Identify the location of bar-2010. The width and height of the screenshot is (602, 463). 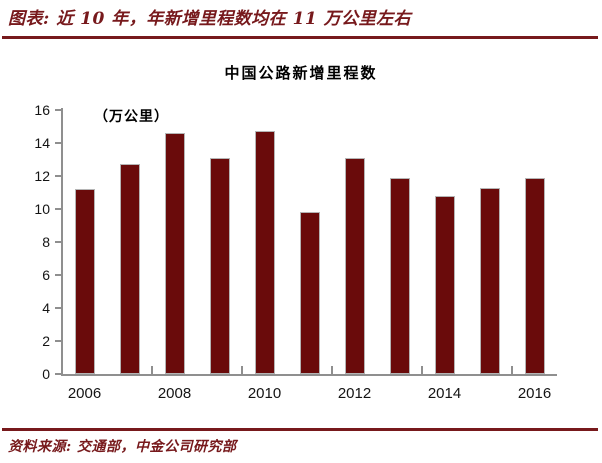
(264, 252).